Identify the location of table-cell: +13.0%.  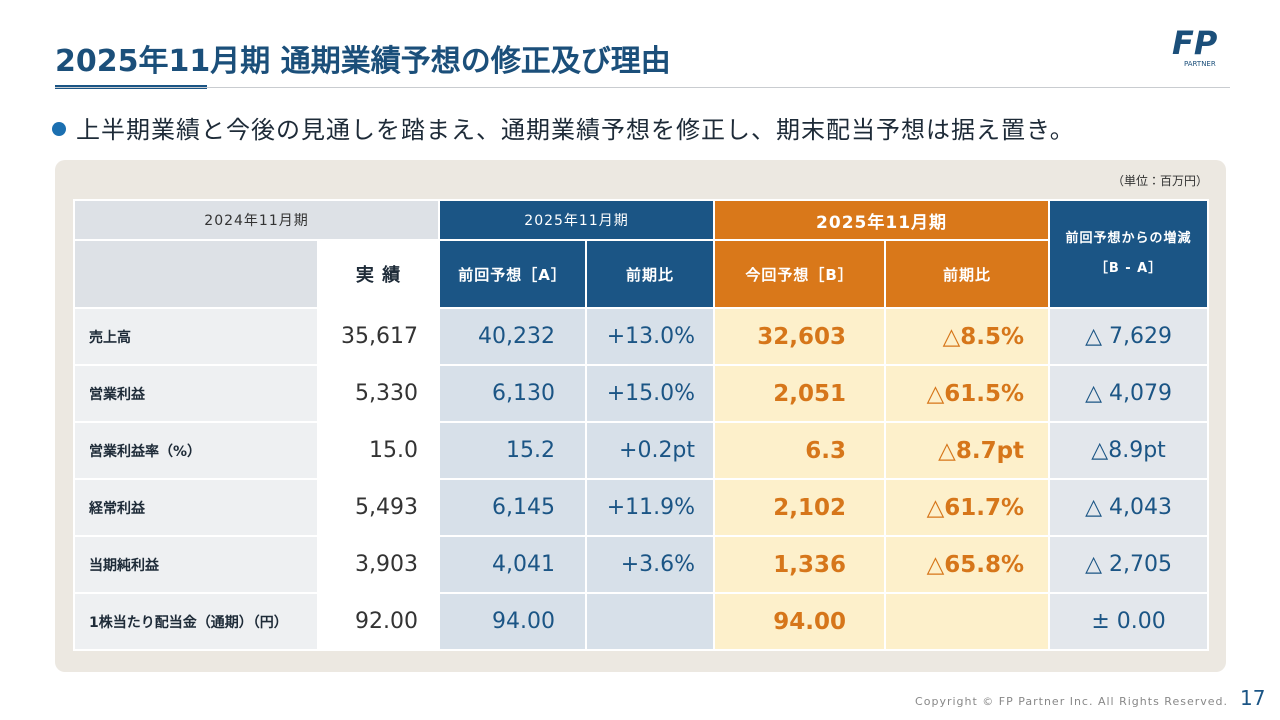
(650, 336).